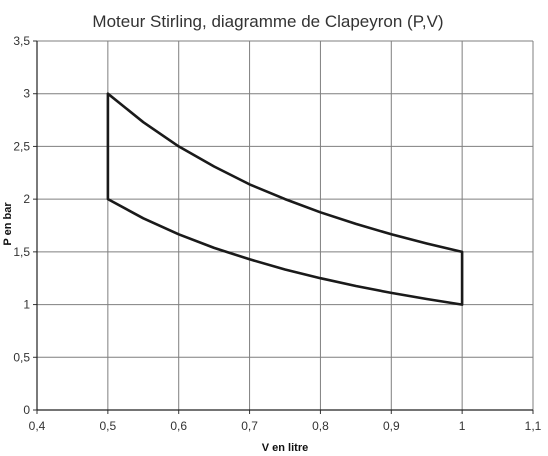  I want to click on x-tick-label: 0,4, so click(37, 426).